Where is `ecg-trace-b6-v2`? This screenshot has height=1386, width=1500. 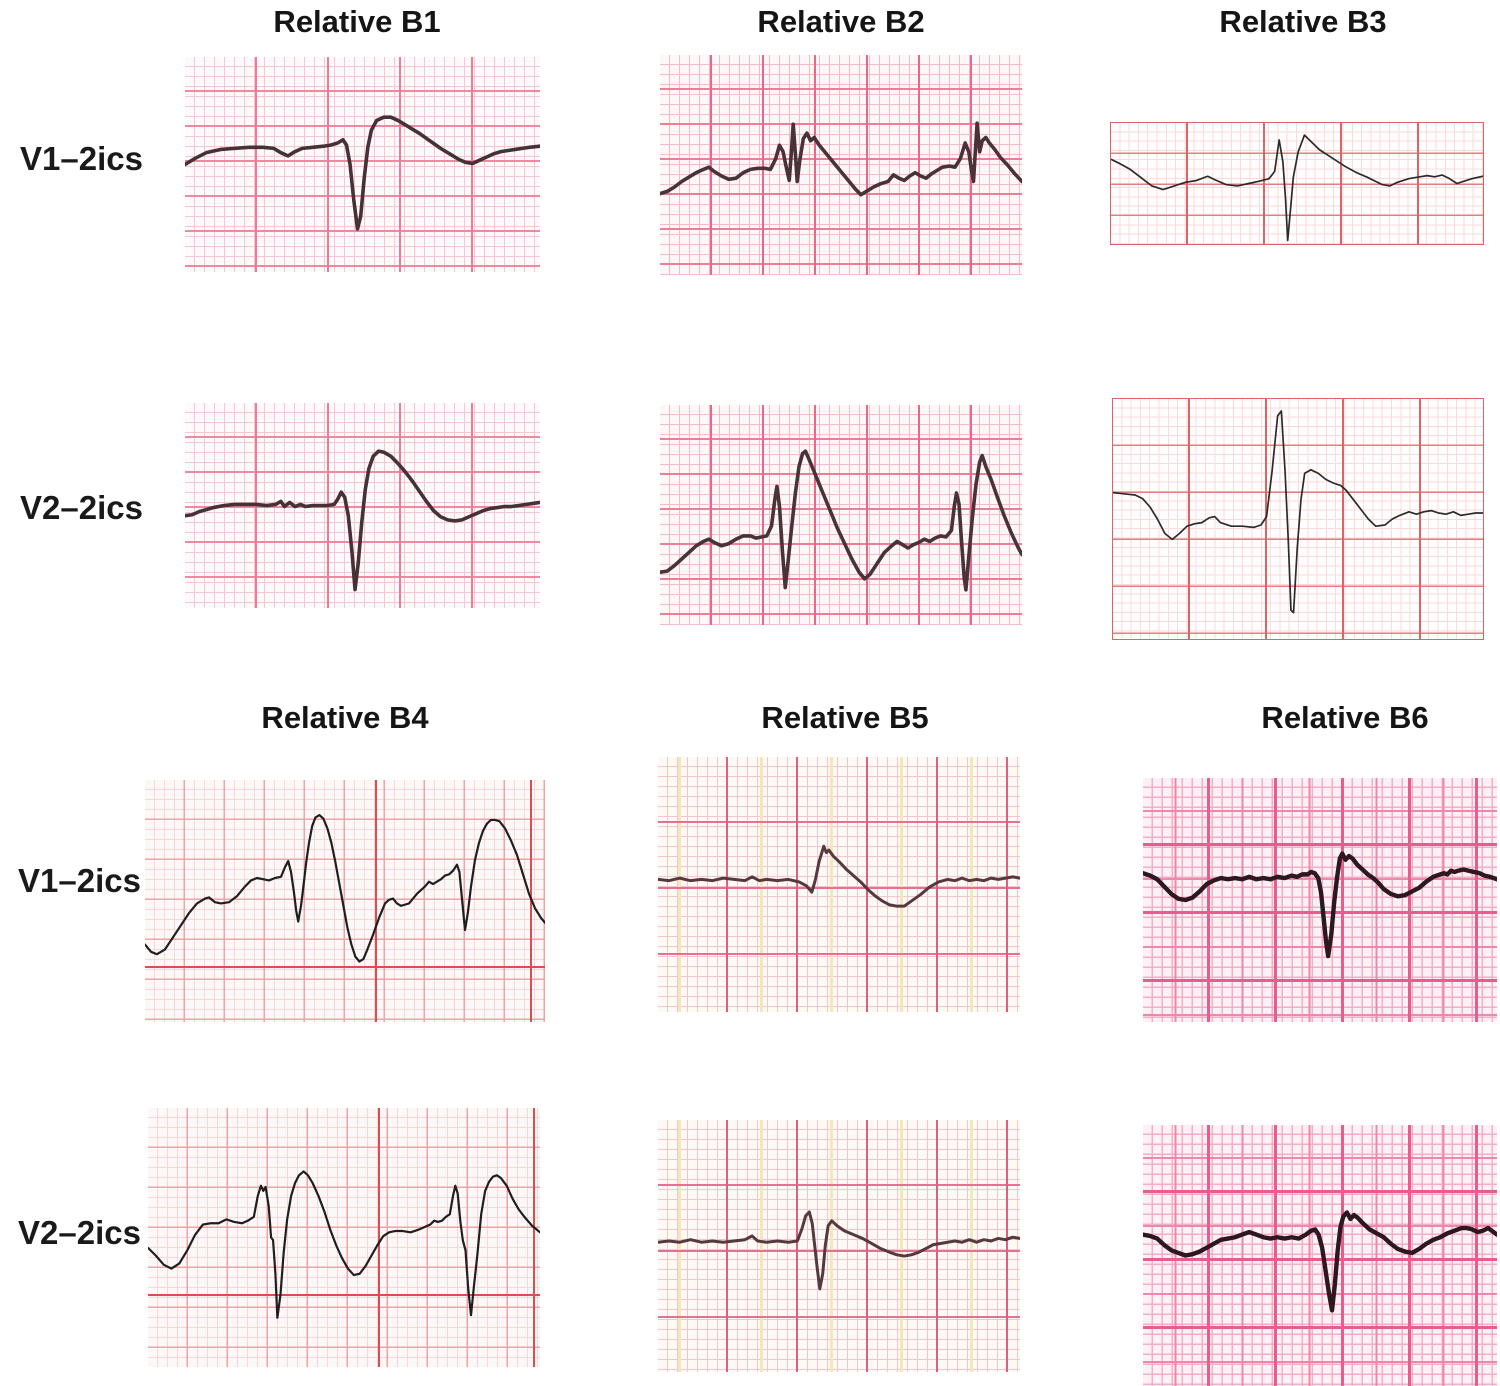 ecg-trace-b6-v2 is located at coordinates (1320, 1261).